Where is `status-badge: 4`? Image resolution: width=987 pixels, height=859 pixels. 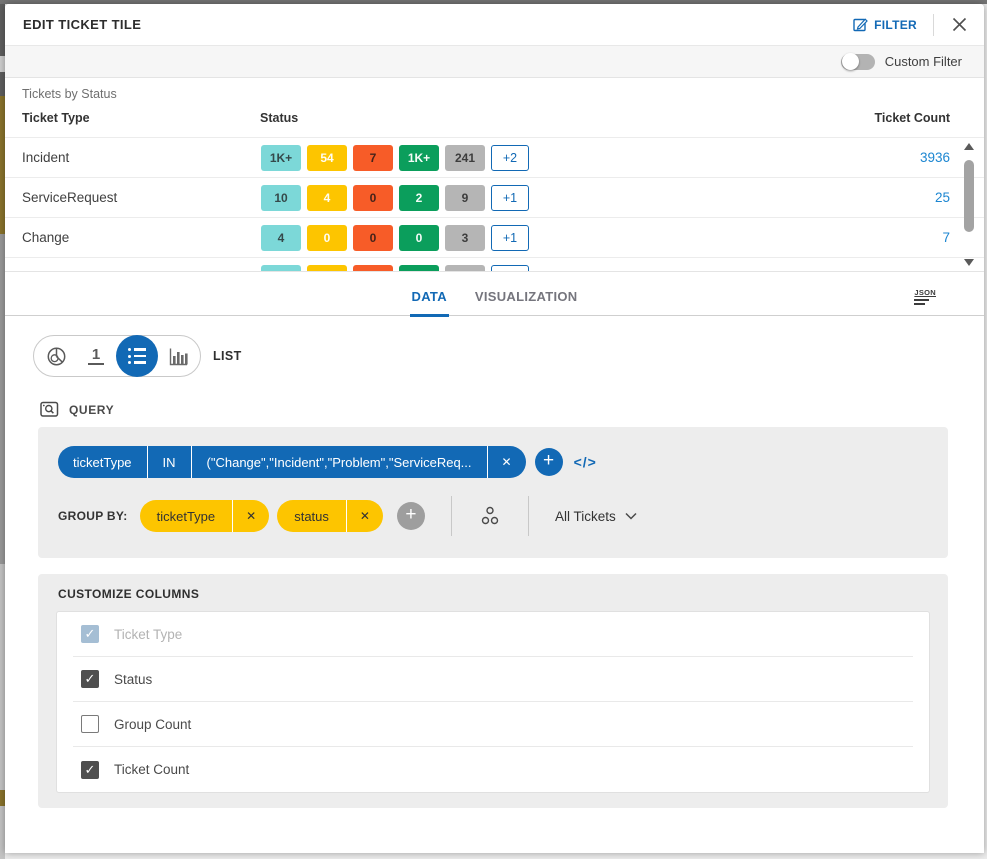
status-badge: 4 is located at coordinates (281, 237).